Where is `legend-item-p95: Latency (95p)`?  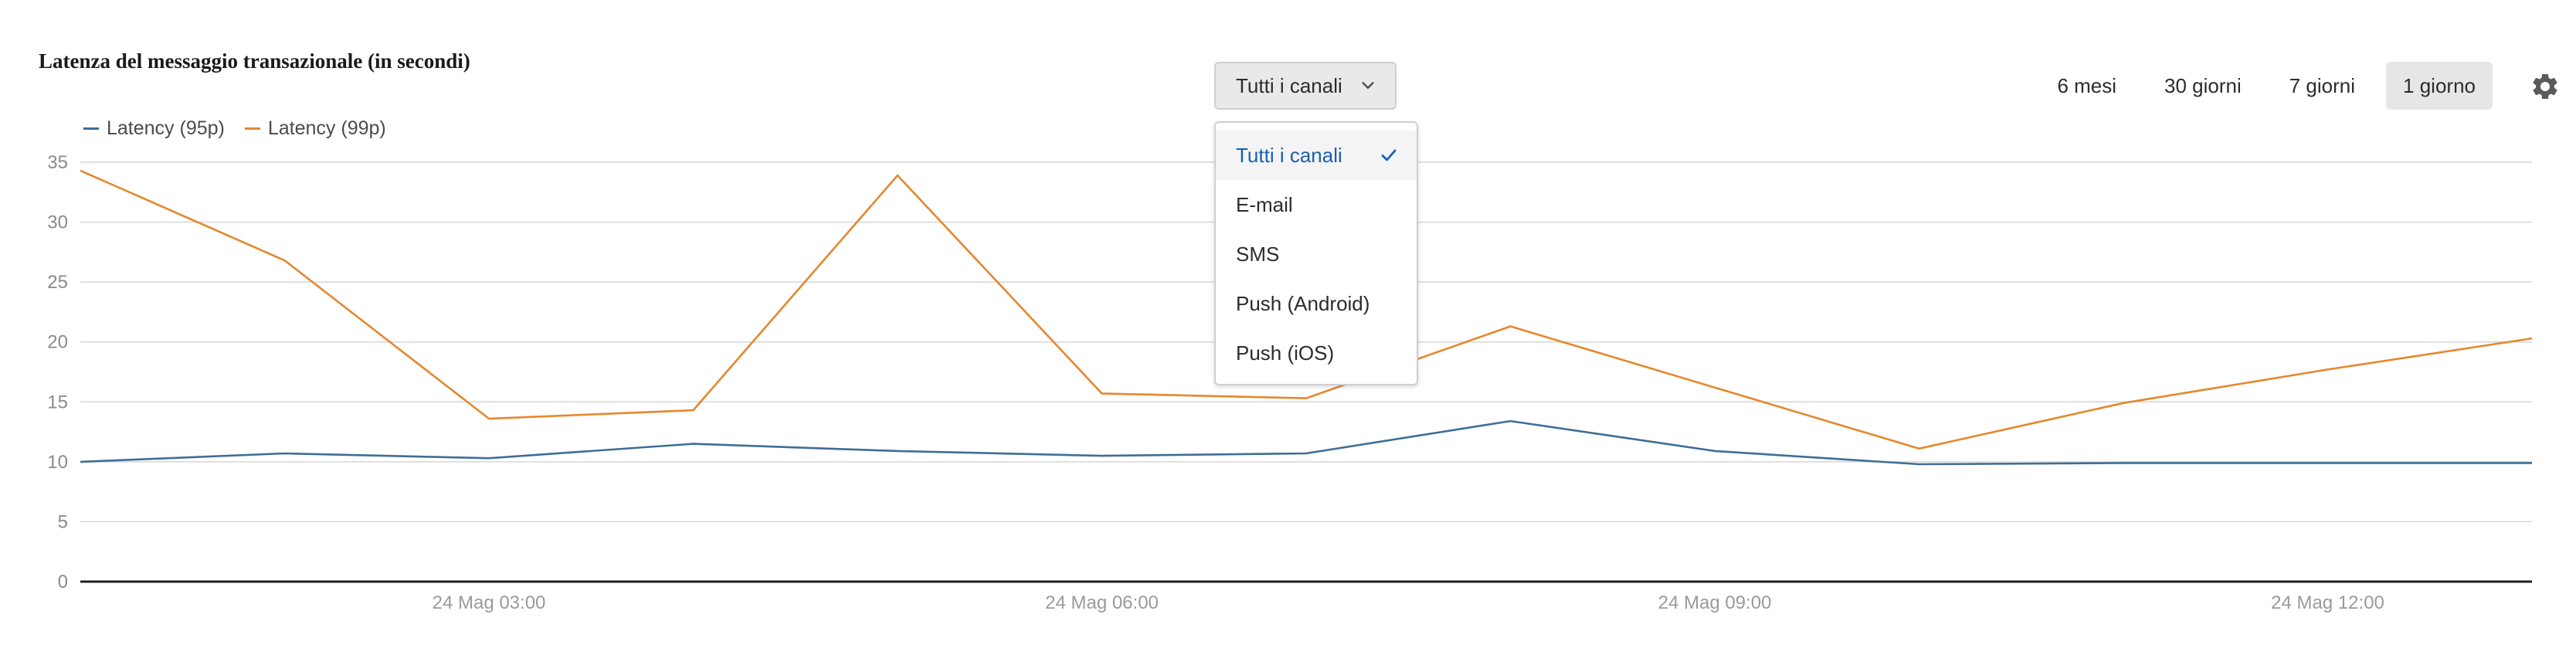
legend-item-p95: Latency (95p) is located at coordinates (154, 128).